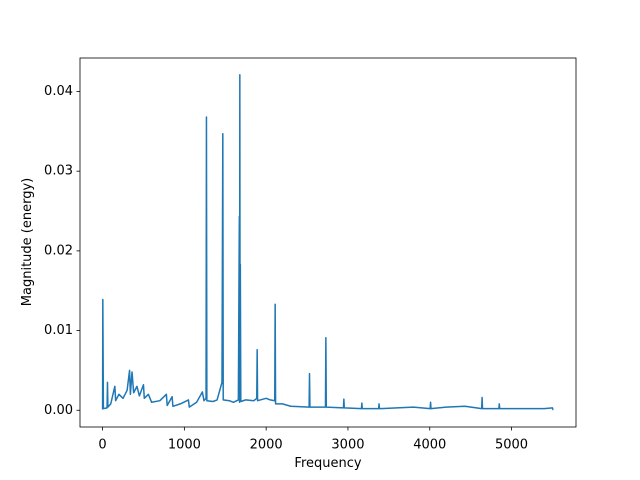  I want to click on x-axis-label: Frequency, so click(327, 463).